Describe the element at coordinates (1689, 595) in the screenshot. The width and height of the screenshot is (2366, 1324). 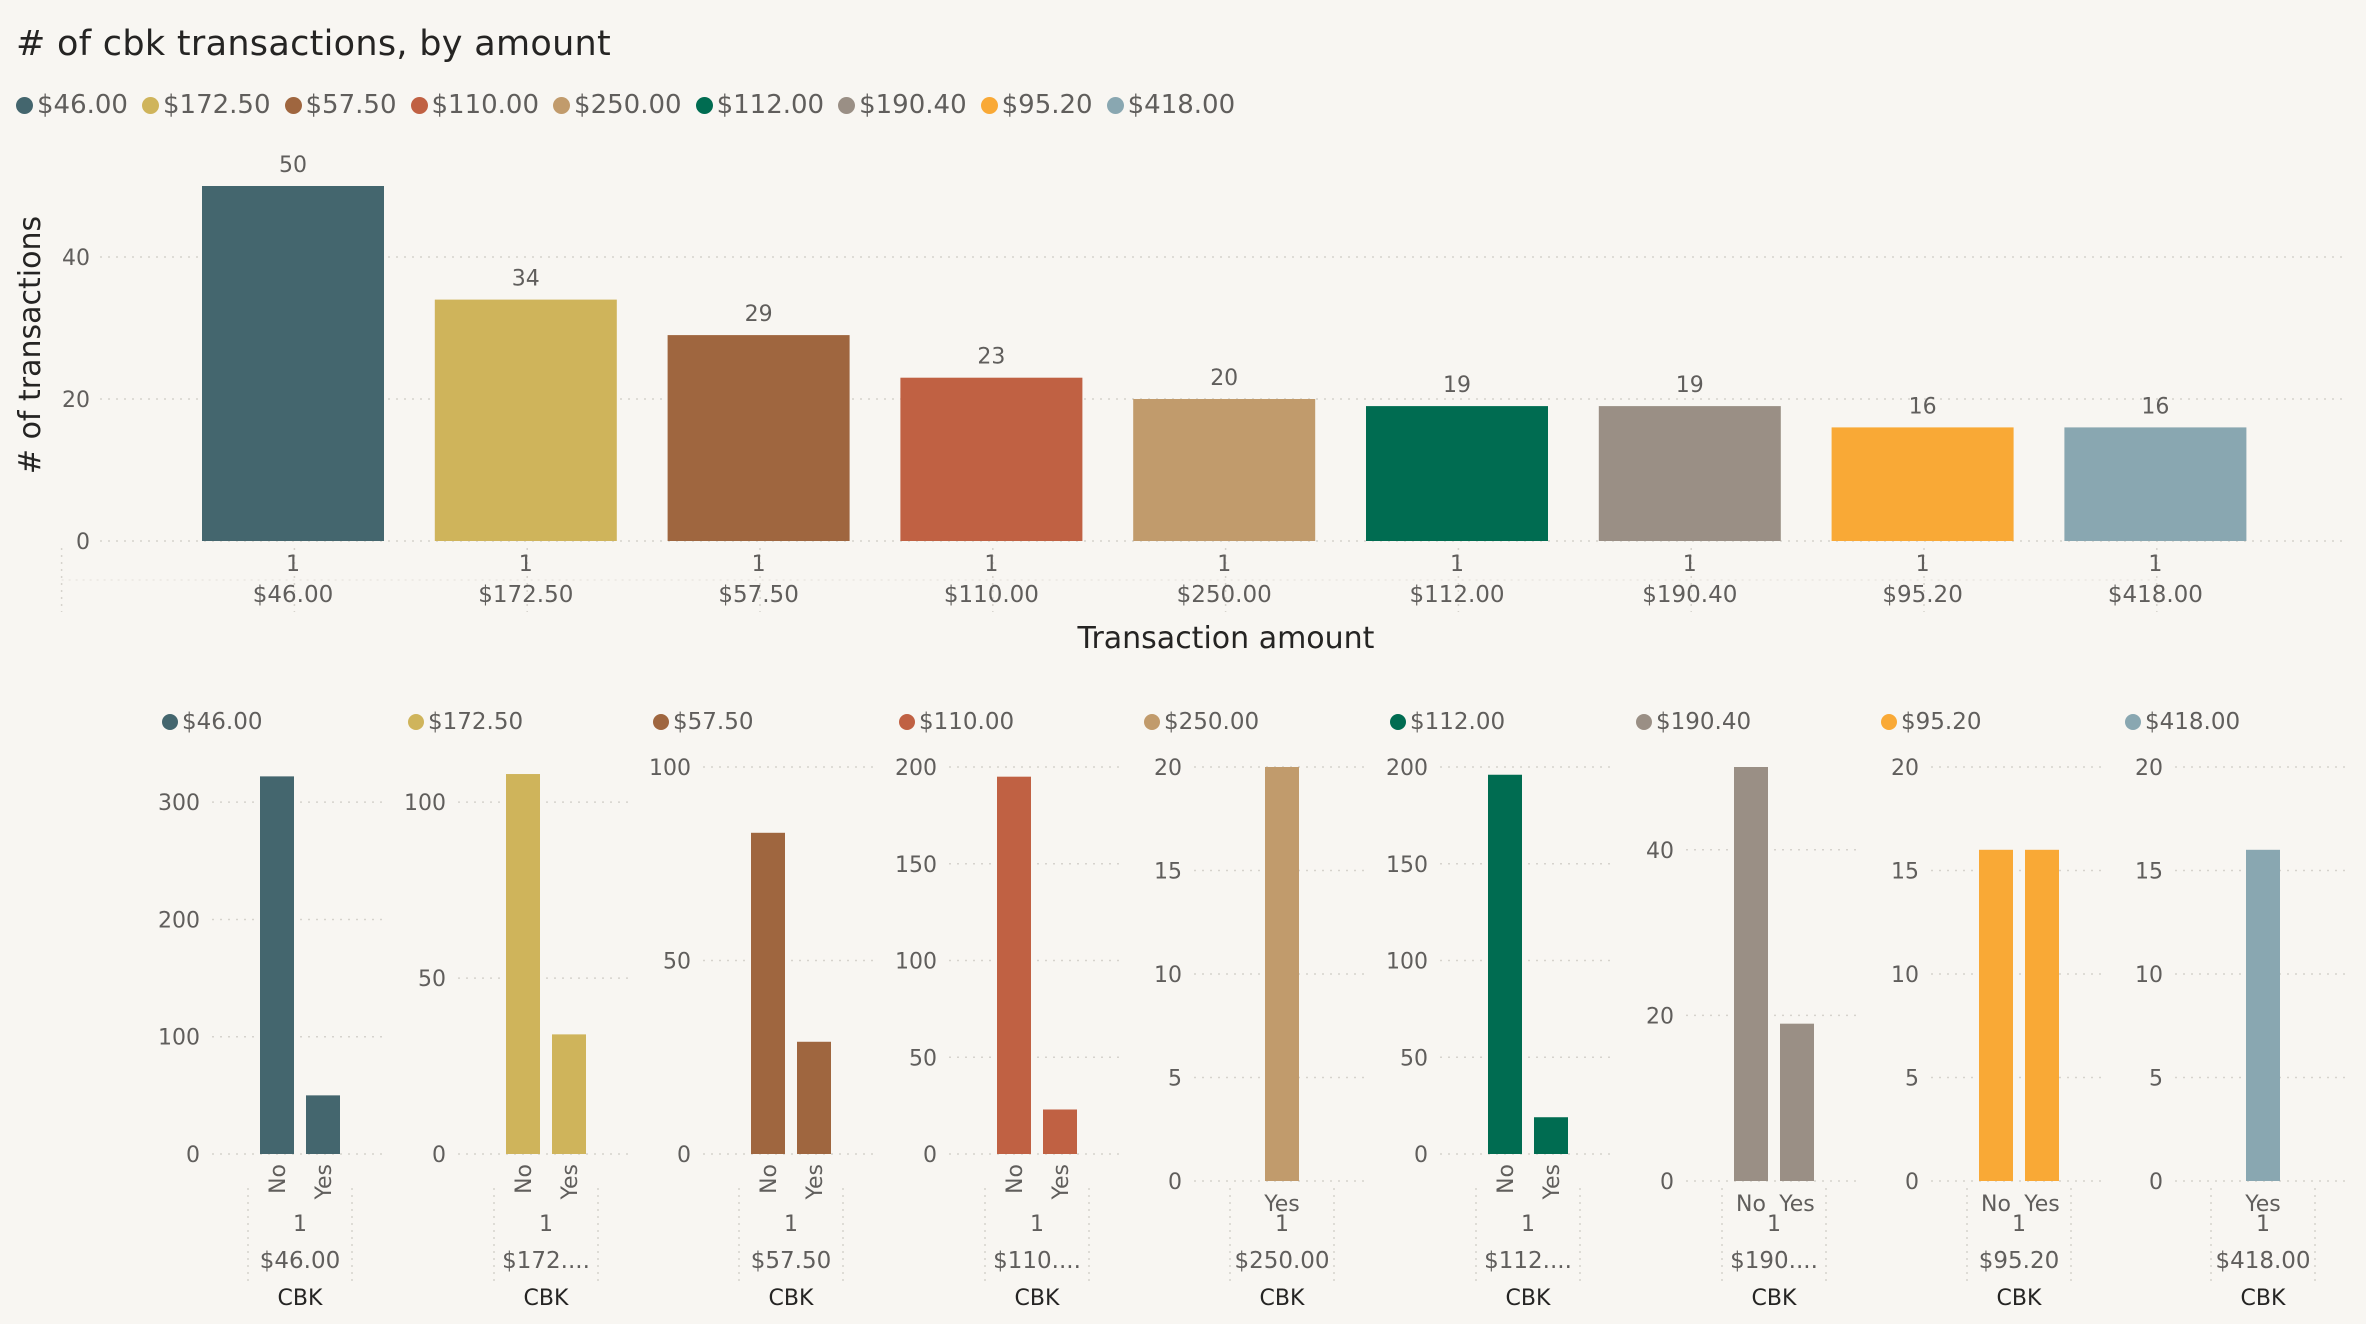
I see `x-tick-label: $190.40` at that location.